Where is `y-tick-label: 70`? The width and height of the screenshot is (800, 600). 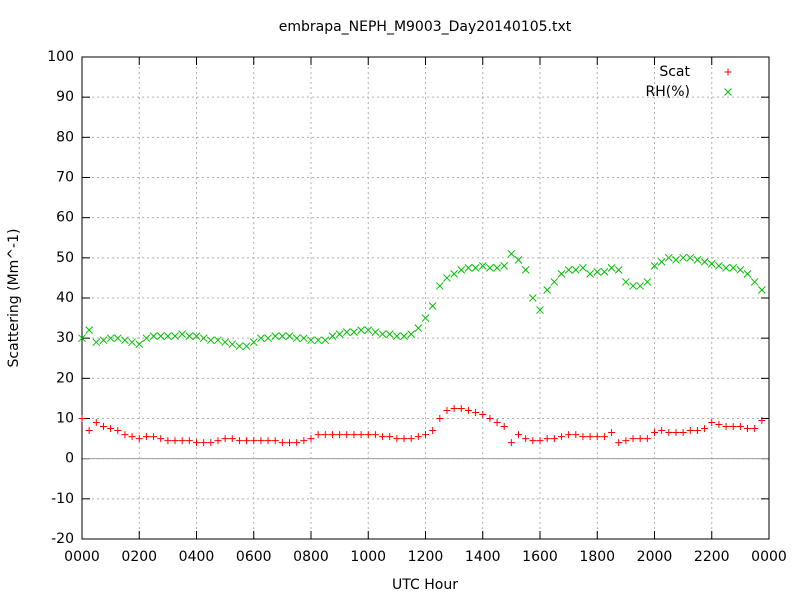 y-tick-label: 70 is located at coordinates (65, 178).